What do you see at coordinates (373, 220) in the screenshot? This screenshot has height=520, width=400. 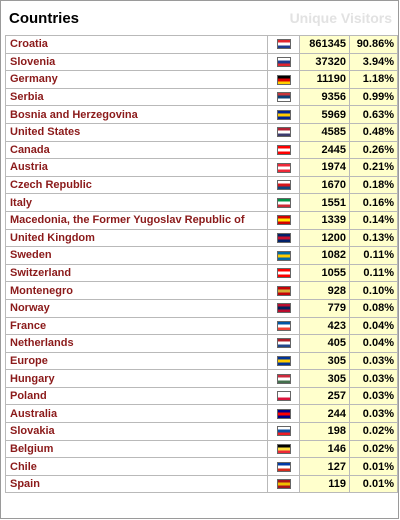 I see `visitor-percent: 0.14%` at bounding box center [373, 220].